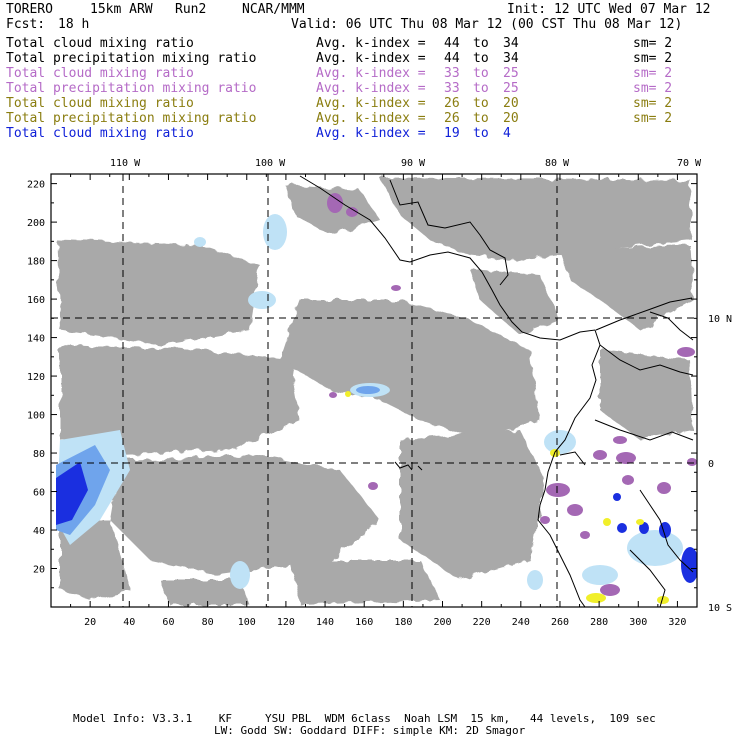 This screenshot has width=740, height=740. Describe the element at coordinates (270, 163) in the screenshot. I see `lon-label-100w: 100 W` at that location.